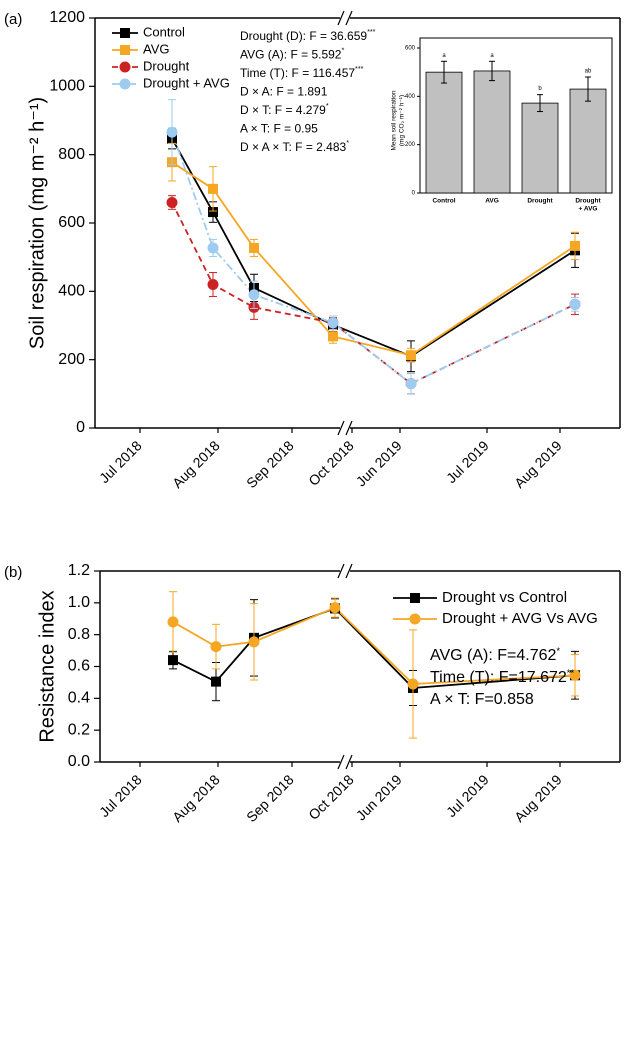 This screenshot has height=1055, width=644. What do you see at coordinates (303, 36) in the screenshot?
I see `annotation-text: Drought (D): F = 36.659` at bounding box center [303, 36].